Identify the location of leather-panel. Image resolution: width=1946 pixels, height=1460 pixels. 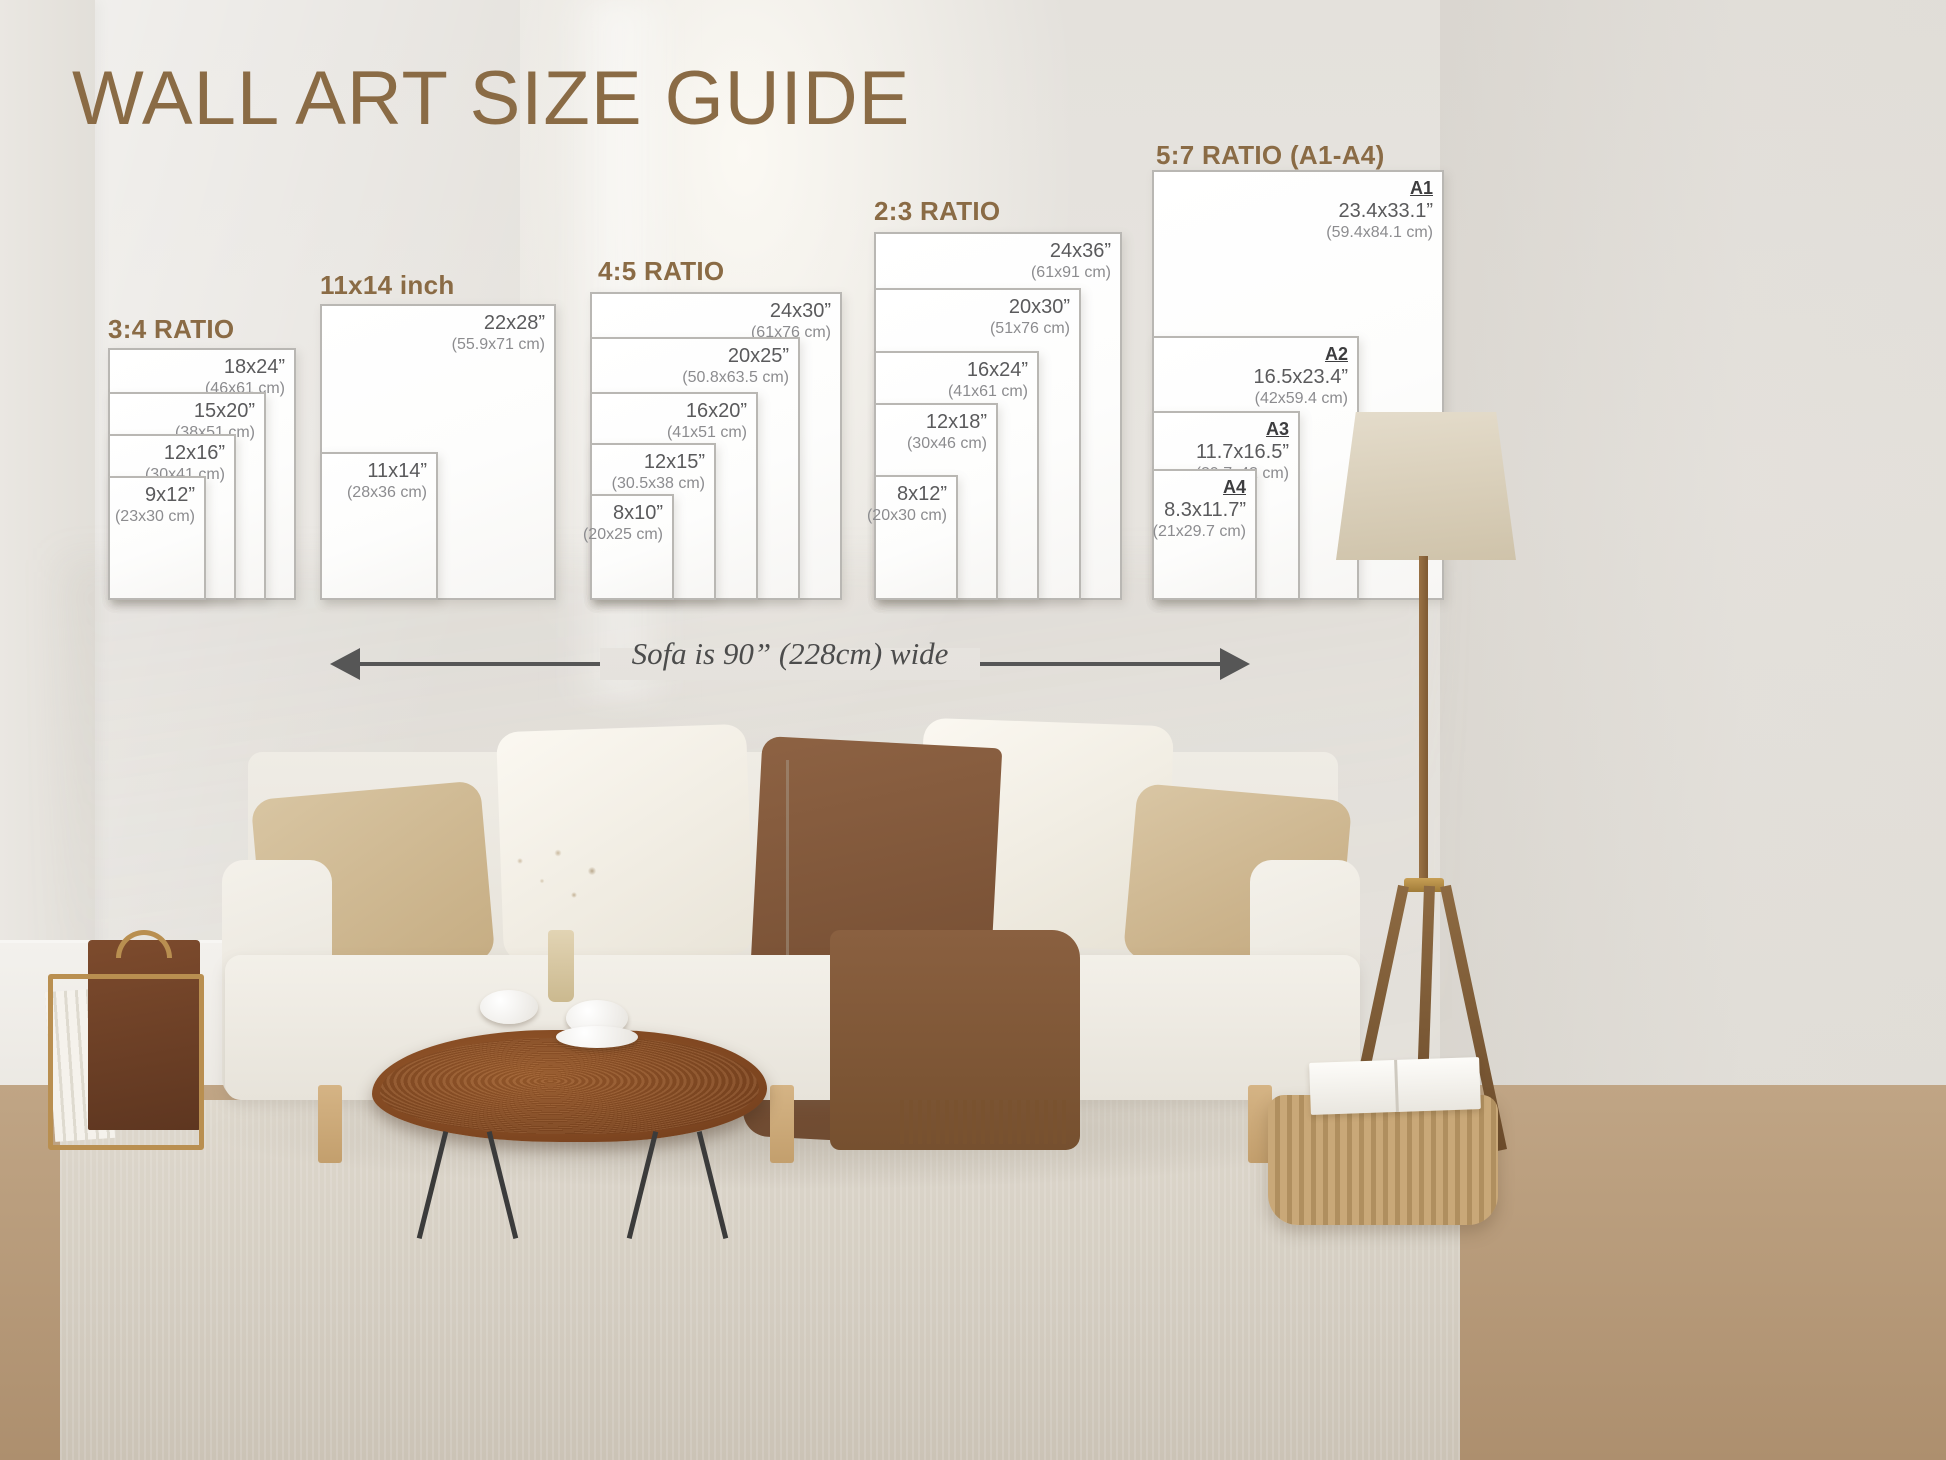
(144, 1035).